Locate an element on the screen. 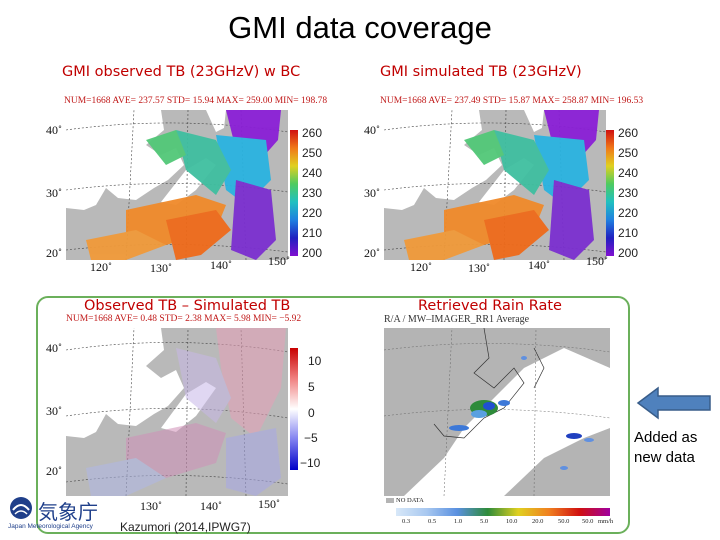 This screenshot has height=540, width=720. difference-colorbar is located at coordinates (294, 409).